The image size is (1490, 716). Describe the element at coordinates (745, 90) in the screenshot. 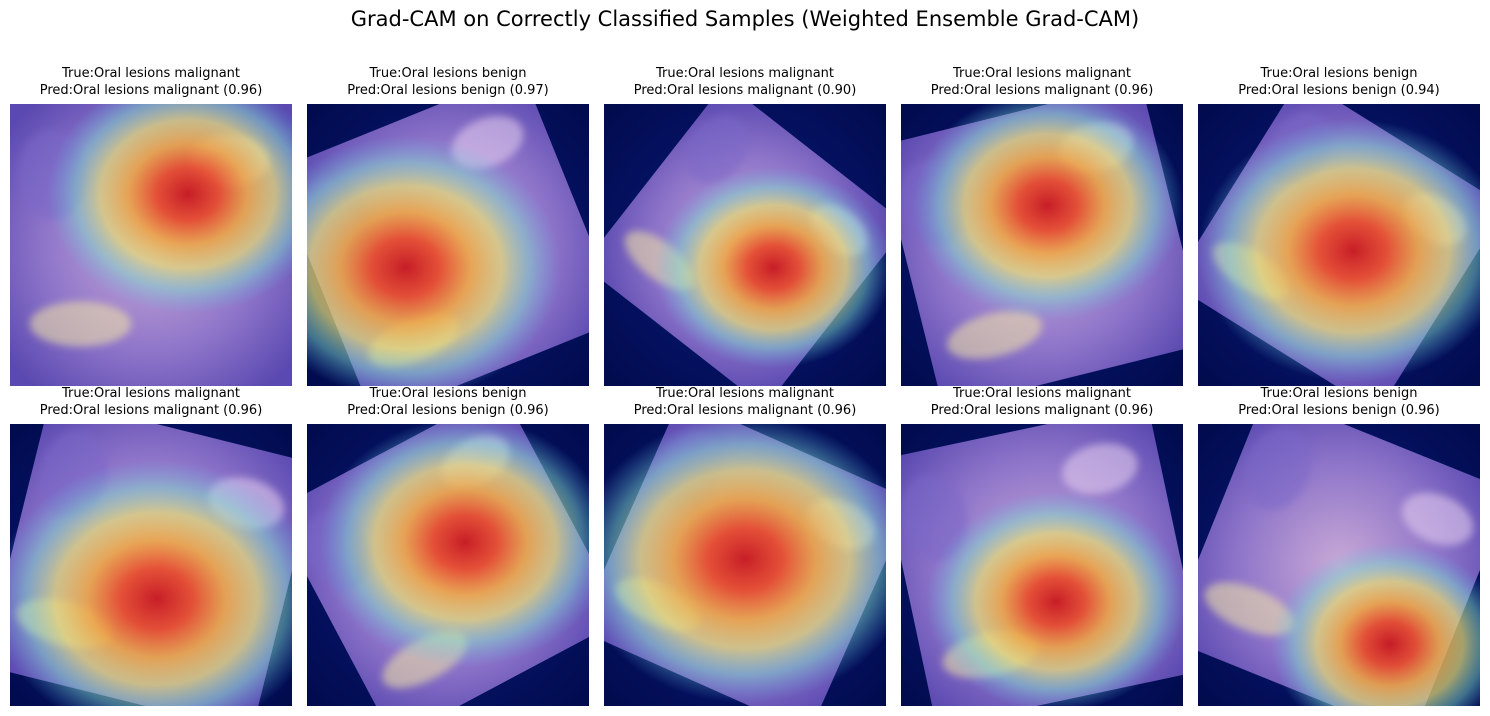

I see `pred-label: Pred:Oral lesions malignant (0.90)` at that location.